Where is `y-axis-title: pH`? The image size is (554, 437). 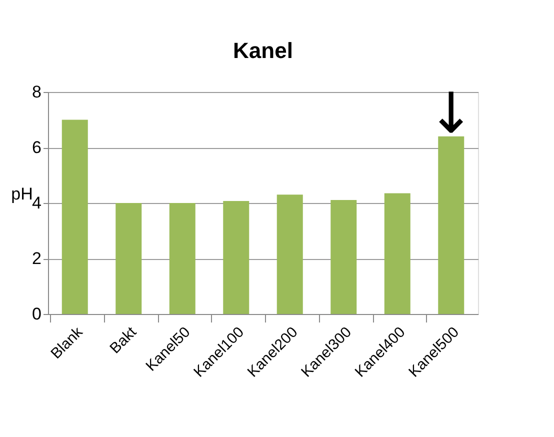
y-axis-title: pH is located at coordinates (22, 194).